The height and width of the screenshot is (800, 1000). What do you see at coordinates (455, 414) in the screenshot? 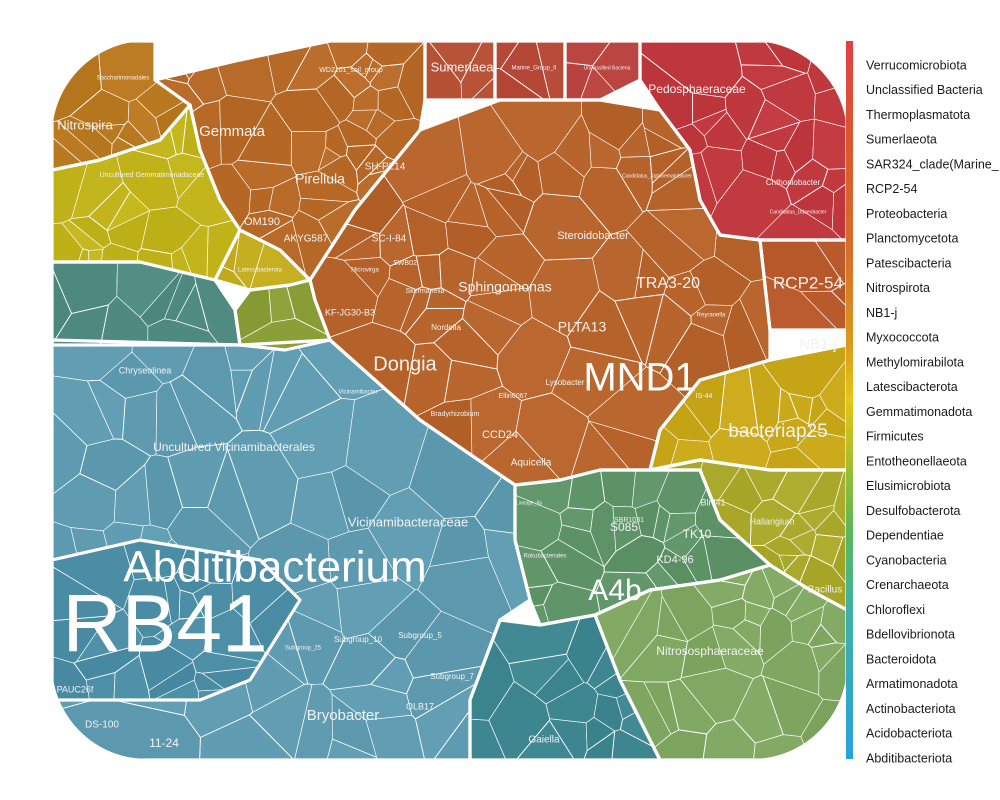
I see `taxon-label-bradyrhizobium: Bradyrhizobium` at bounding box center [455, 414].